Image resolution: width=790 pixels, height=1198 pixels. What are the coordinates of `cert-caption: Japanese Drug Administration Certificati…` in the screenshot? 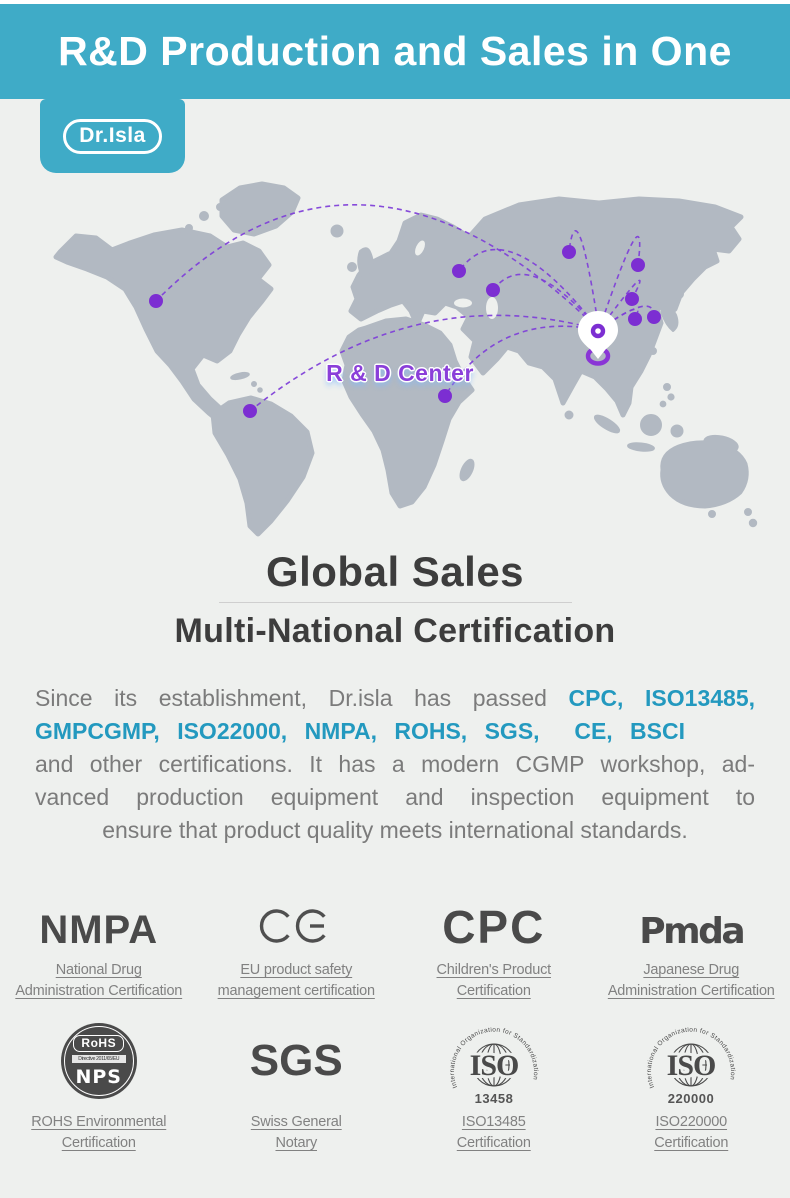 It's located at (691, 980).